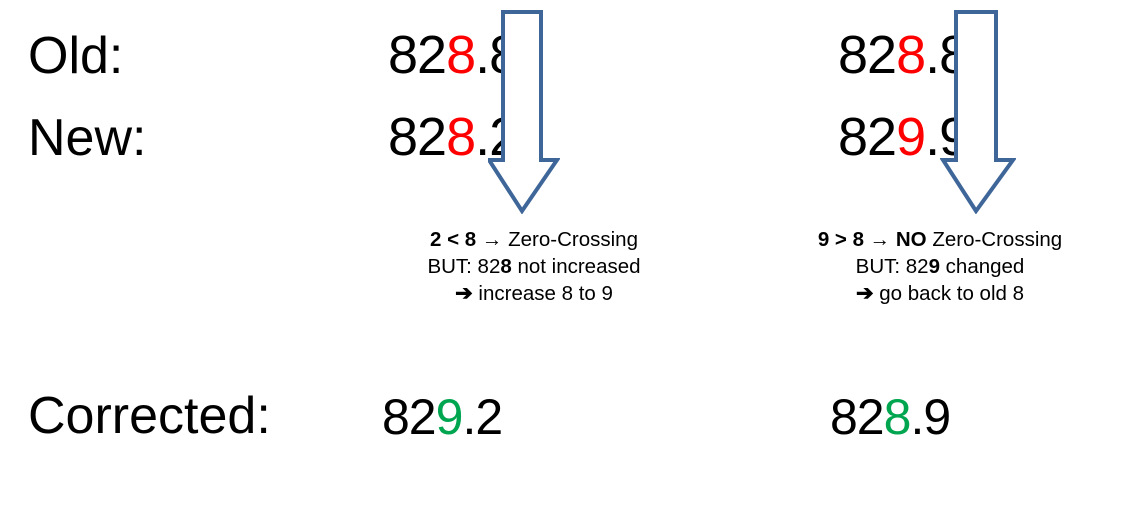 The width and height of the screenshot is (1138, 516). I want to click on left-old-value-suffix: .8, so click(497, 55).